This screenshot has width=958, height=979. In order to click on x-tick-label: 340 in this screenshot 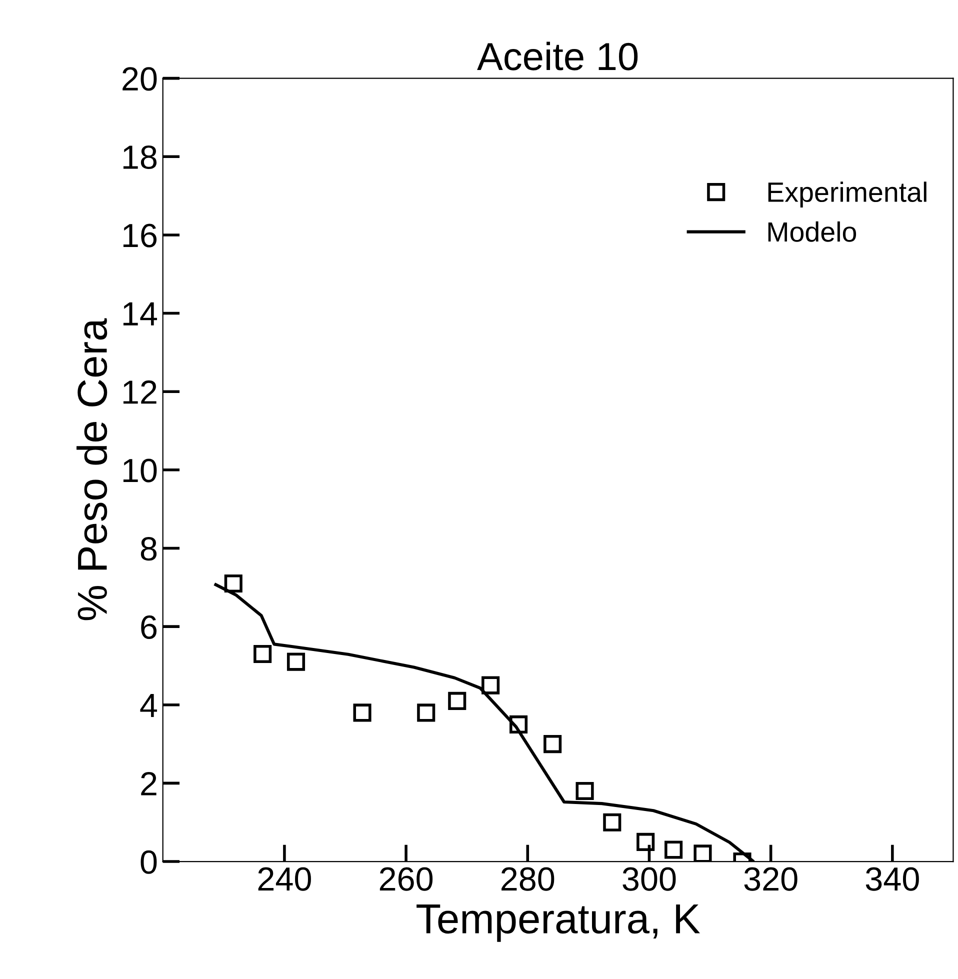, I will do `click(892, 879)`.